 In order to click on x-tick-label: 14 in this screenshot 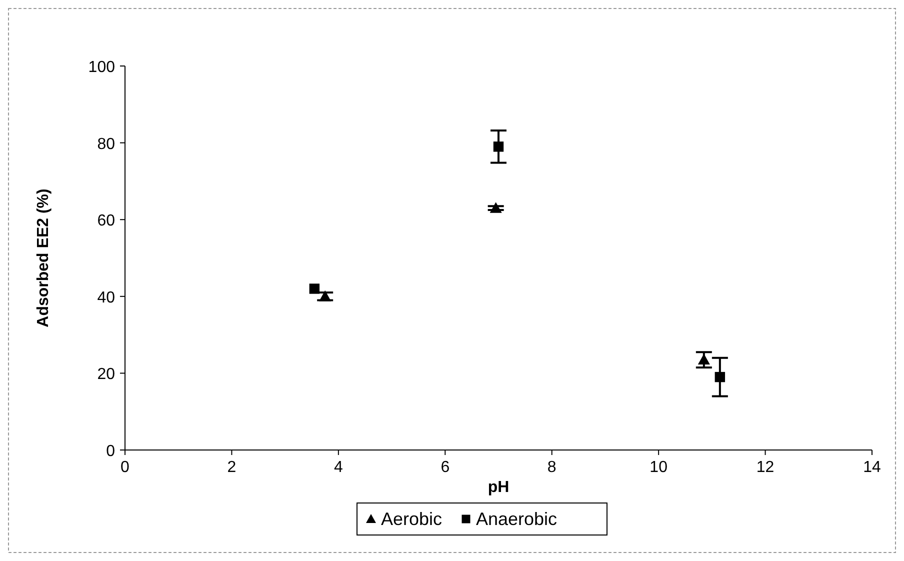, I will do `click(872, 467)`.